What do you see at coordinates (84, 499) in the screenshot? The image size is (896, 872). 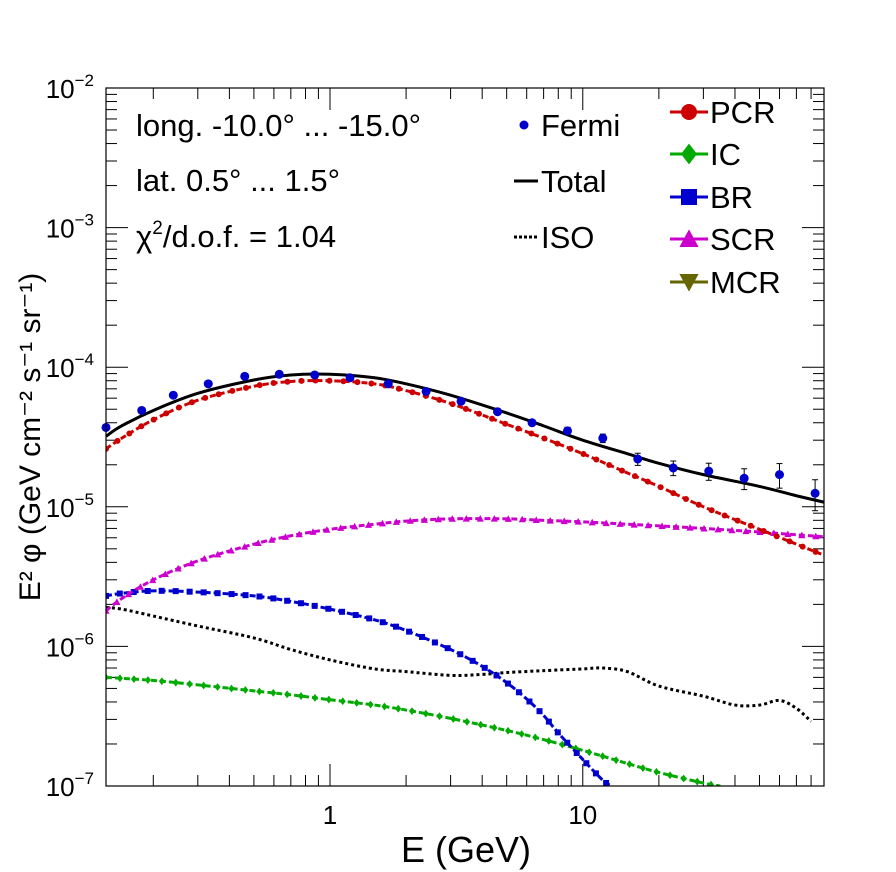 I see `y-tick-exponent: −5` at bounding box center [84, 499].